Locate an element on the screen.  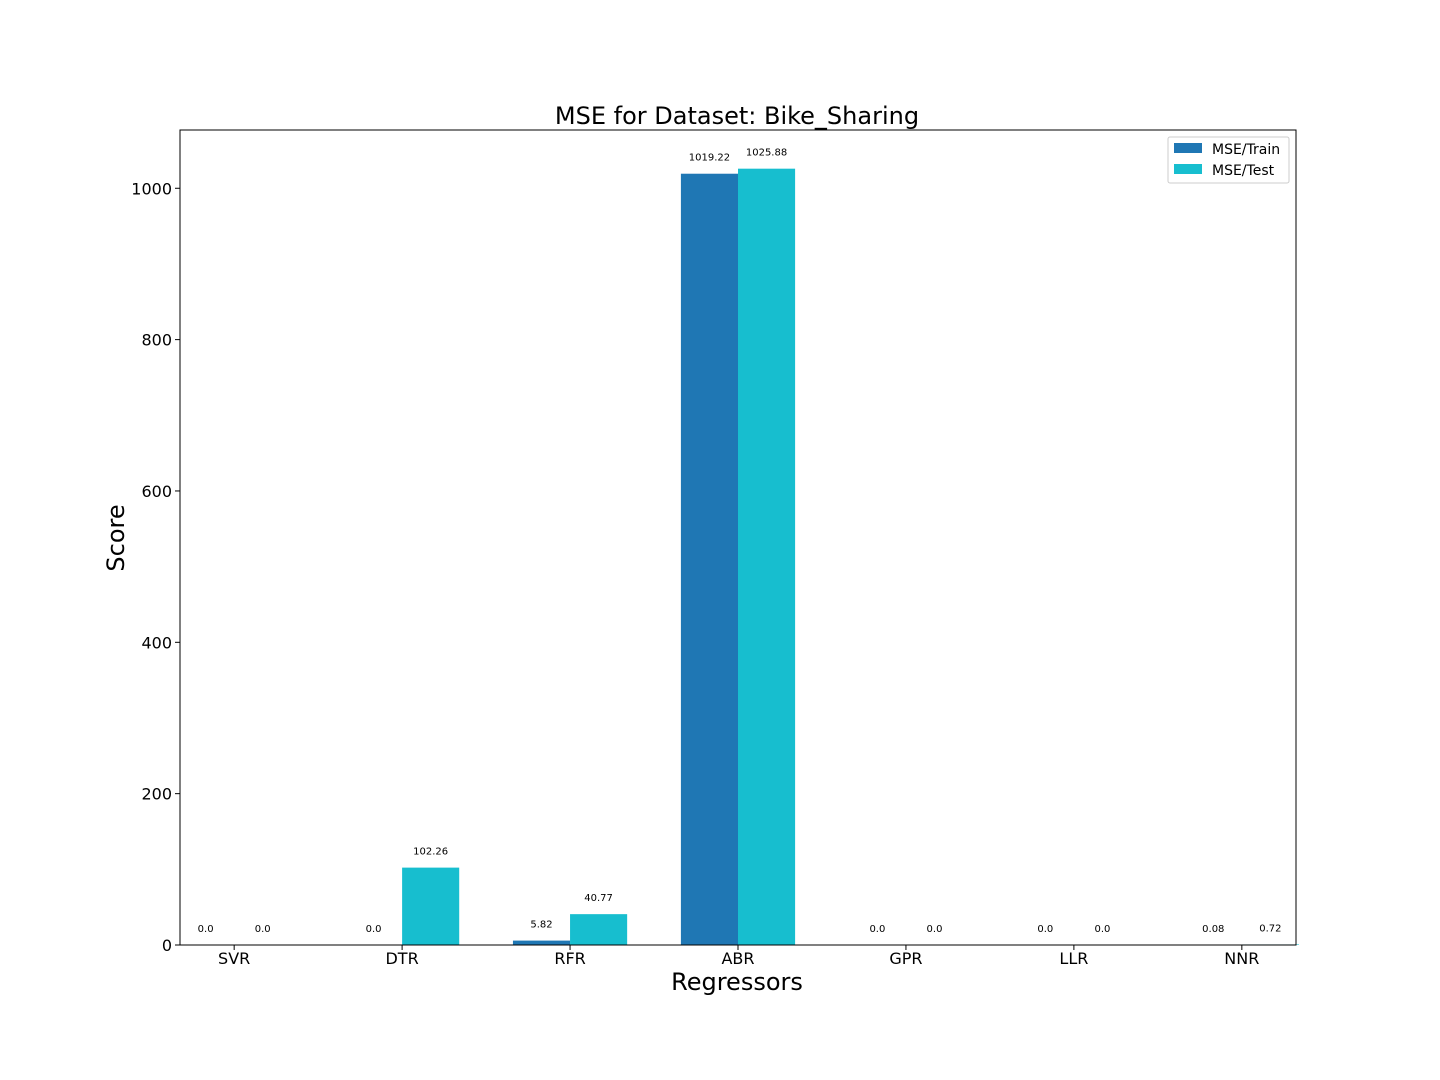
bar-test-abr is located at coordinates (767, 556).